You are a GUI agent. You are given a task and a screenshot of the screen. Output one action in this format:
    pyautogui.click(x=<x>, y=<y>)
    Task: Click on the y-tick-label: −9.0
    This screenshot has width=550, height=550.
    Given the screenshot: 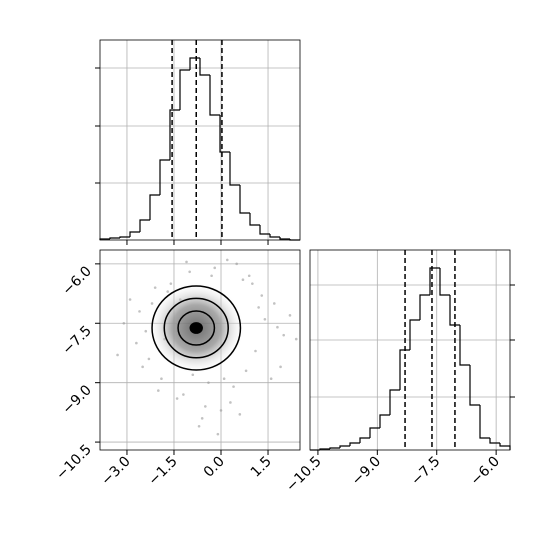 What is the action you would take?
    pyautogui.click(x=76, y=399)
    